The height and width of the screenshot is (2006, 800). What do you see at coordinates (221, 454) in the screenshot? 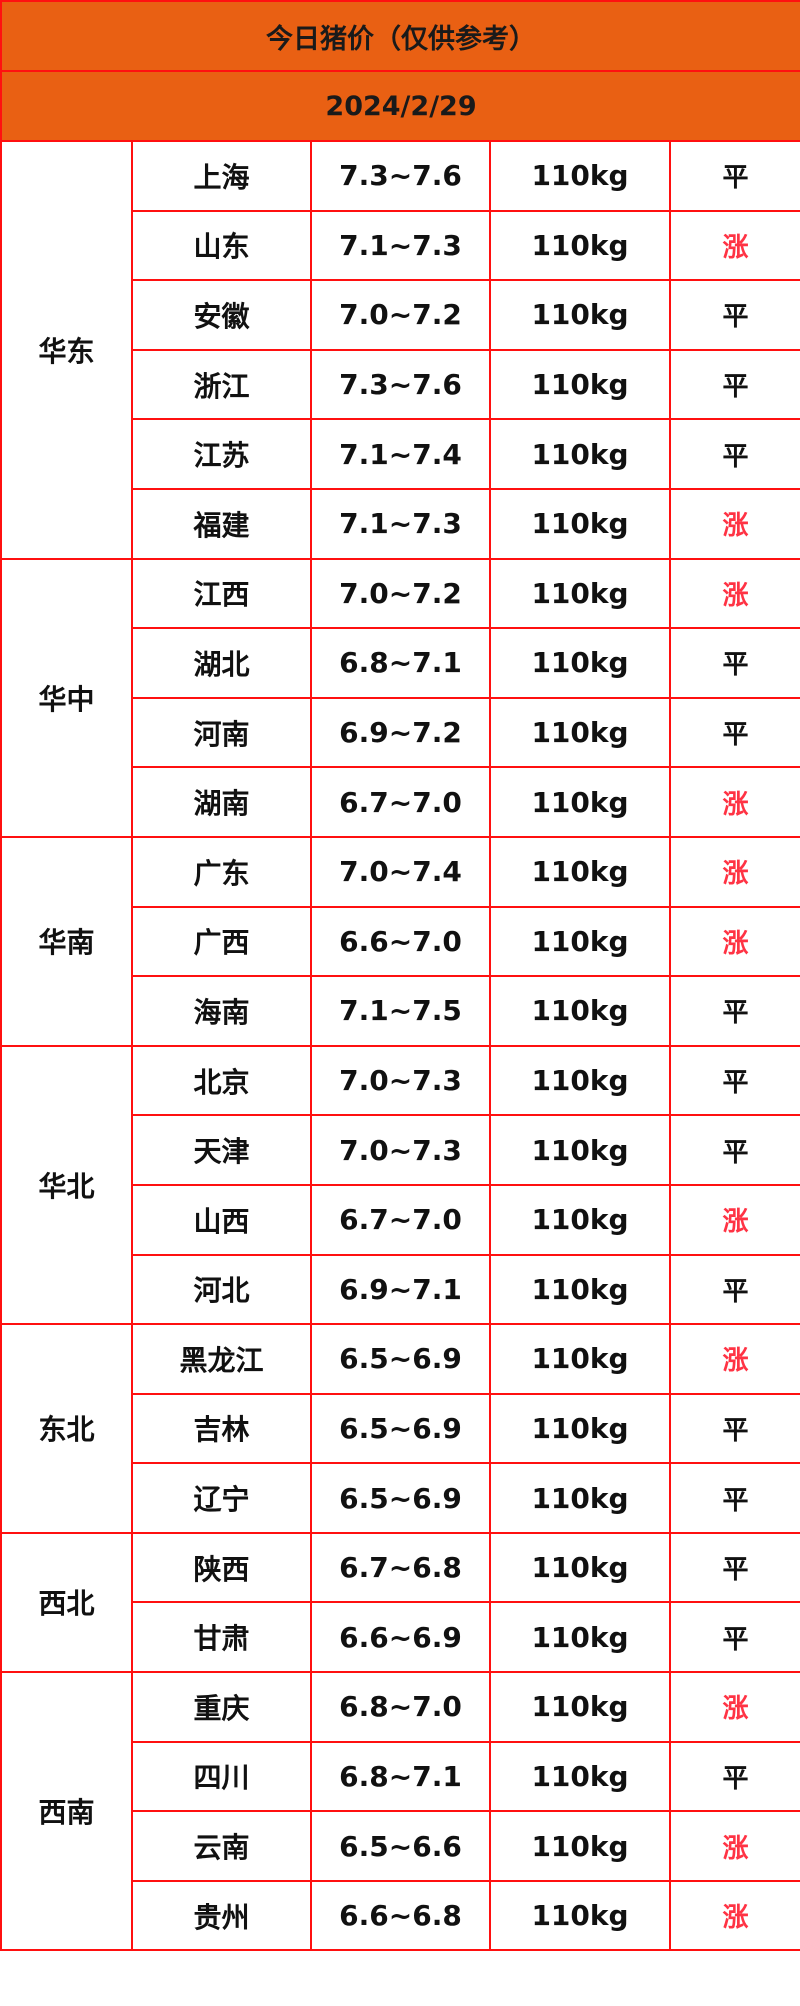
I see `province-cell: 江苏` at bounding box center [221, 454].